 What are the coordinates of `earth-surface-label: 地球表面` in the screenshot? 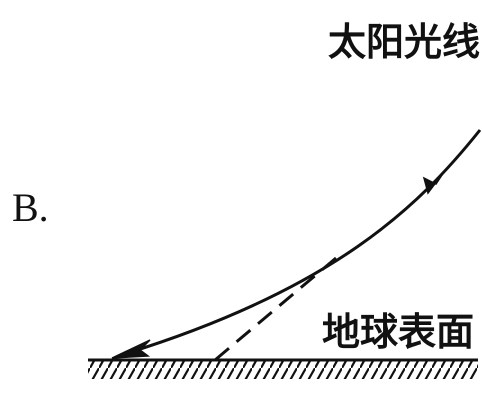 It's located at (398, 332).